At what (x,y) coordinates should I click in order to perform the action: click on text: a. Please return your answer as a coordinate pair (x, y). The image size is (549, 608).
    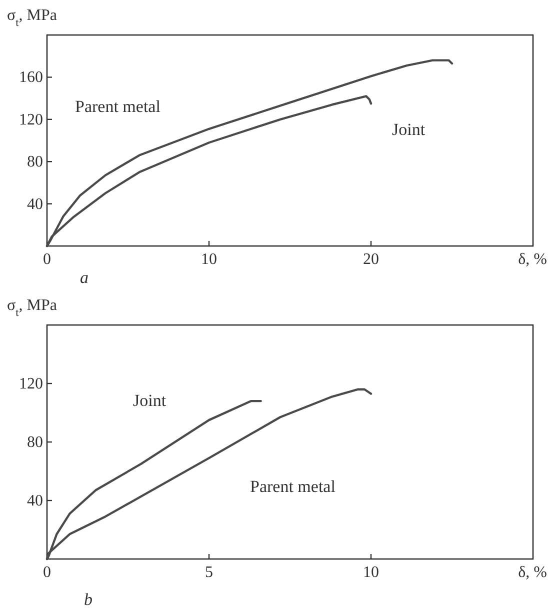
    Looking at the image, I should click on (84, 277).